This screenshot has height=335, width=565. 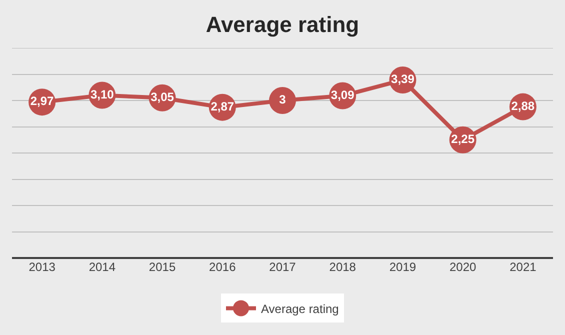 What do you see at coordinates (102, 94) in the screenshot?
I see `data-label: 3,10` at bounding box center [102, 94].